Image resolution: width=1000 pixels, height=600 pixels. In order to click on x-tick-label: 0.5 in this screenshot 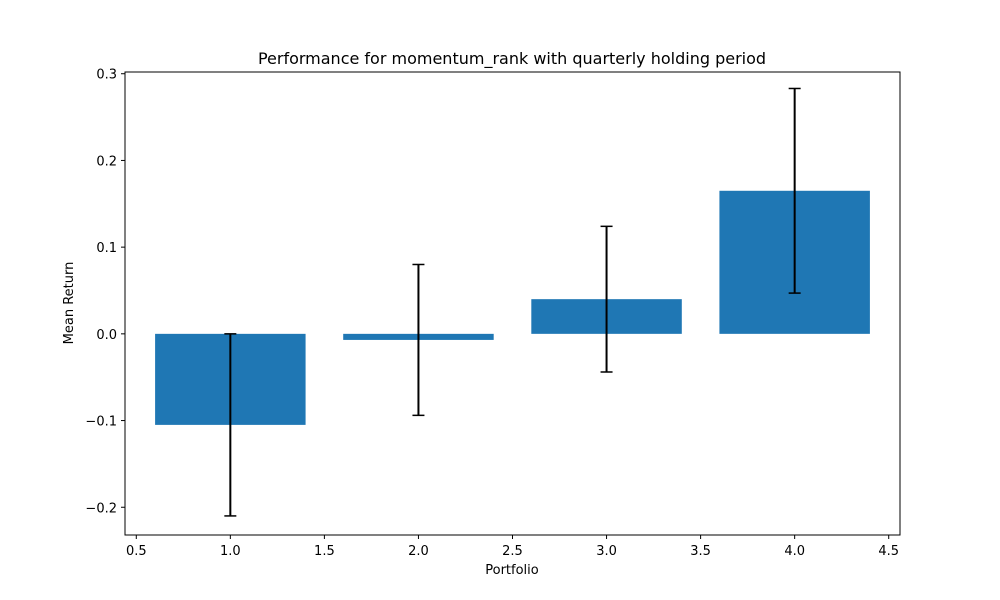, I will do `click(136, 551)`.